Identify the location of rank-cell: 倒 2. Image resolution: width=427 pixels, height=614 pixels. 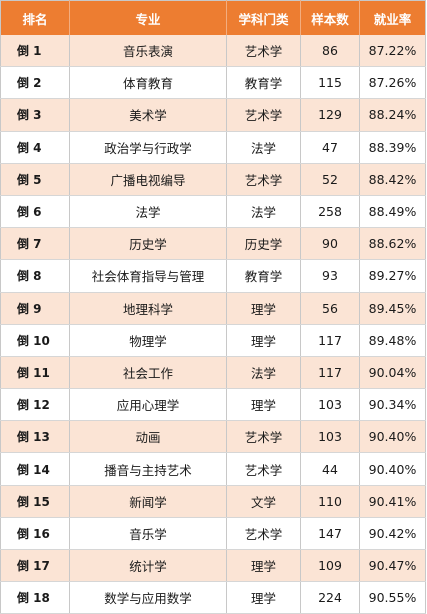
(35, 83).